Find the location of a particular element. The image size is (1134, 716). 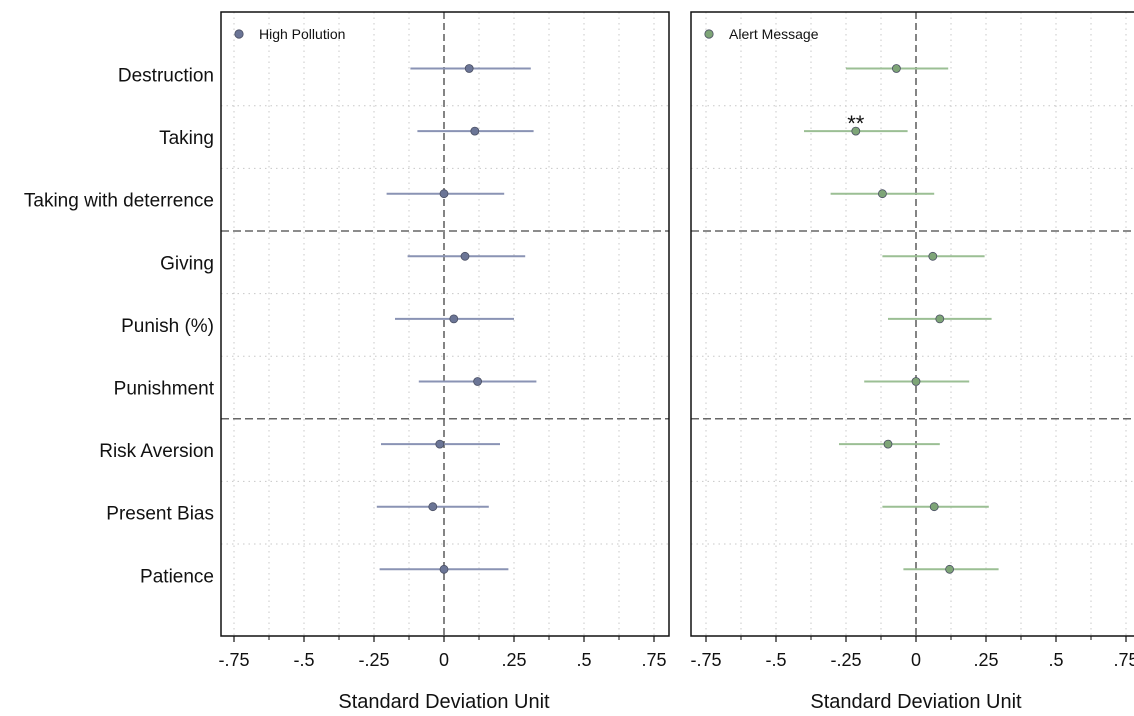

category-label-3: Giving is located at coordinates (187, 263).